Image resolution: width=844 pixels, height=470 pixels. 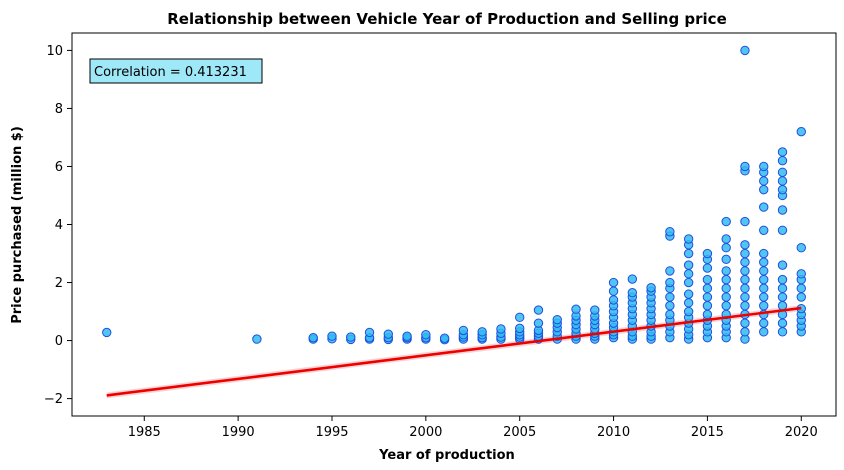 What do you see at coordinates (59, 341) in the screenshot?
I see `y-tick-label: 0` at bounding box center [59, 341].